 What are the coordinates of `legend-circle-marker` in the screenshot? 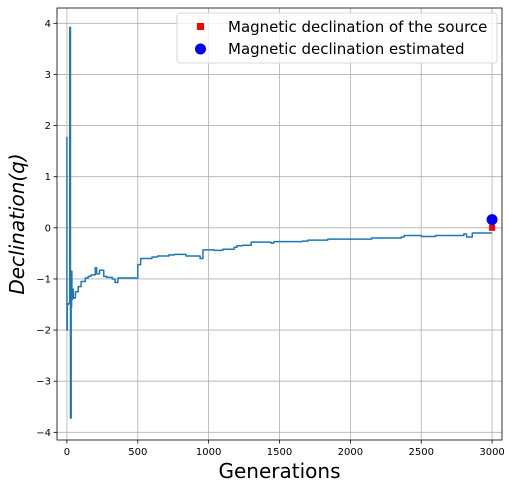 It's located at (200, 49).